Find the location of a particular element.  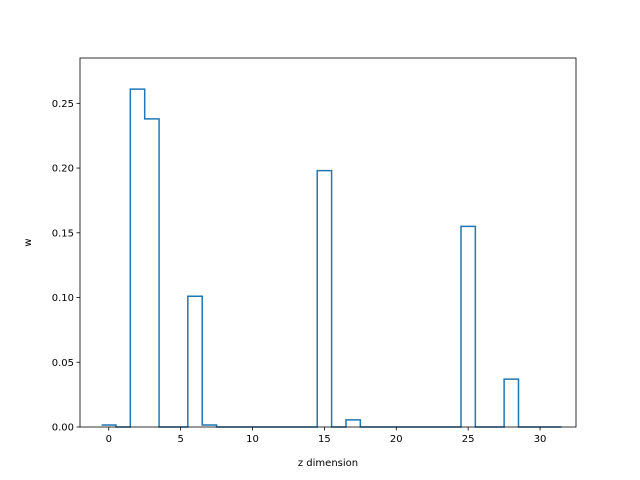

x-axis-label: z dimension is located at coordinates (328, 463).